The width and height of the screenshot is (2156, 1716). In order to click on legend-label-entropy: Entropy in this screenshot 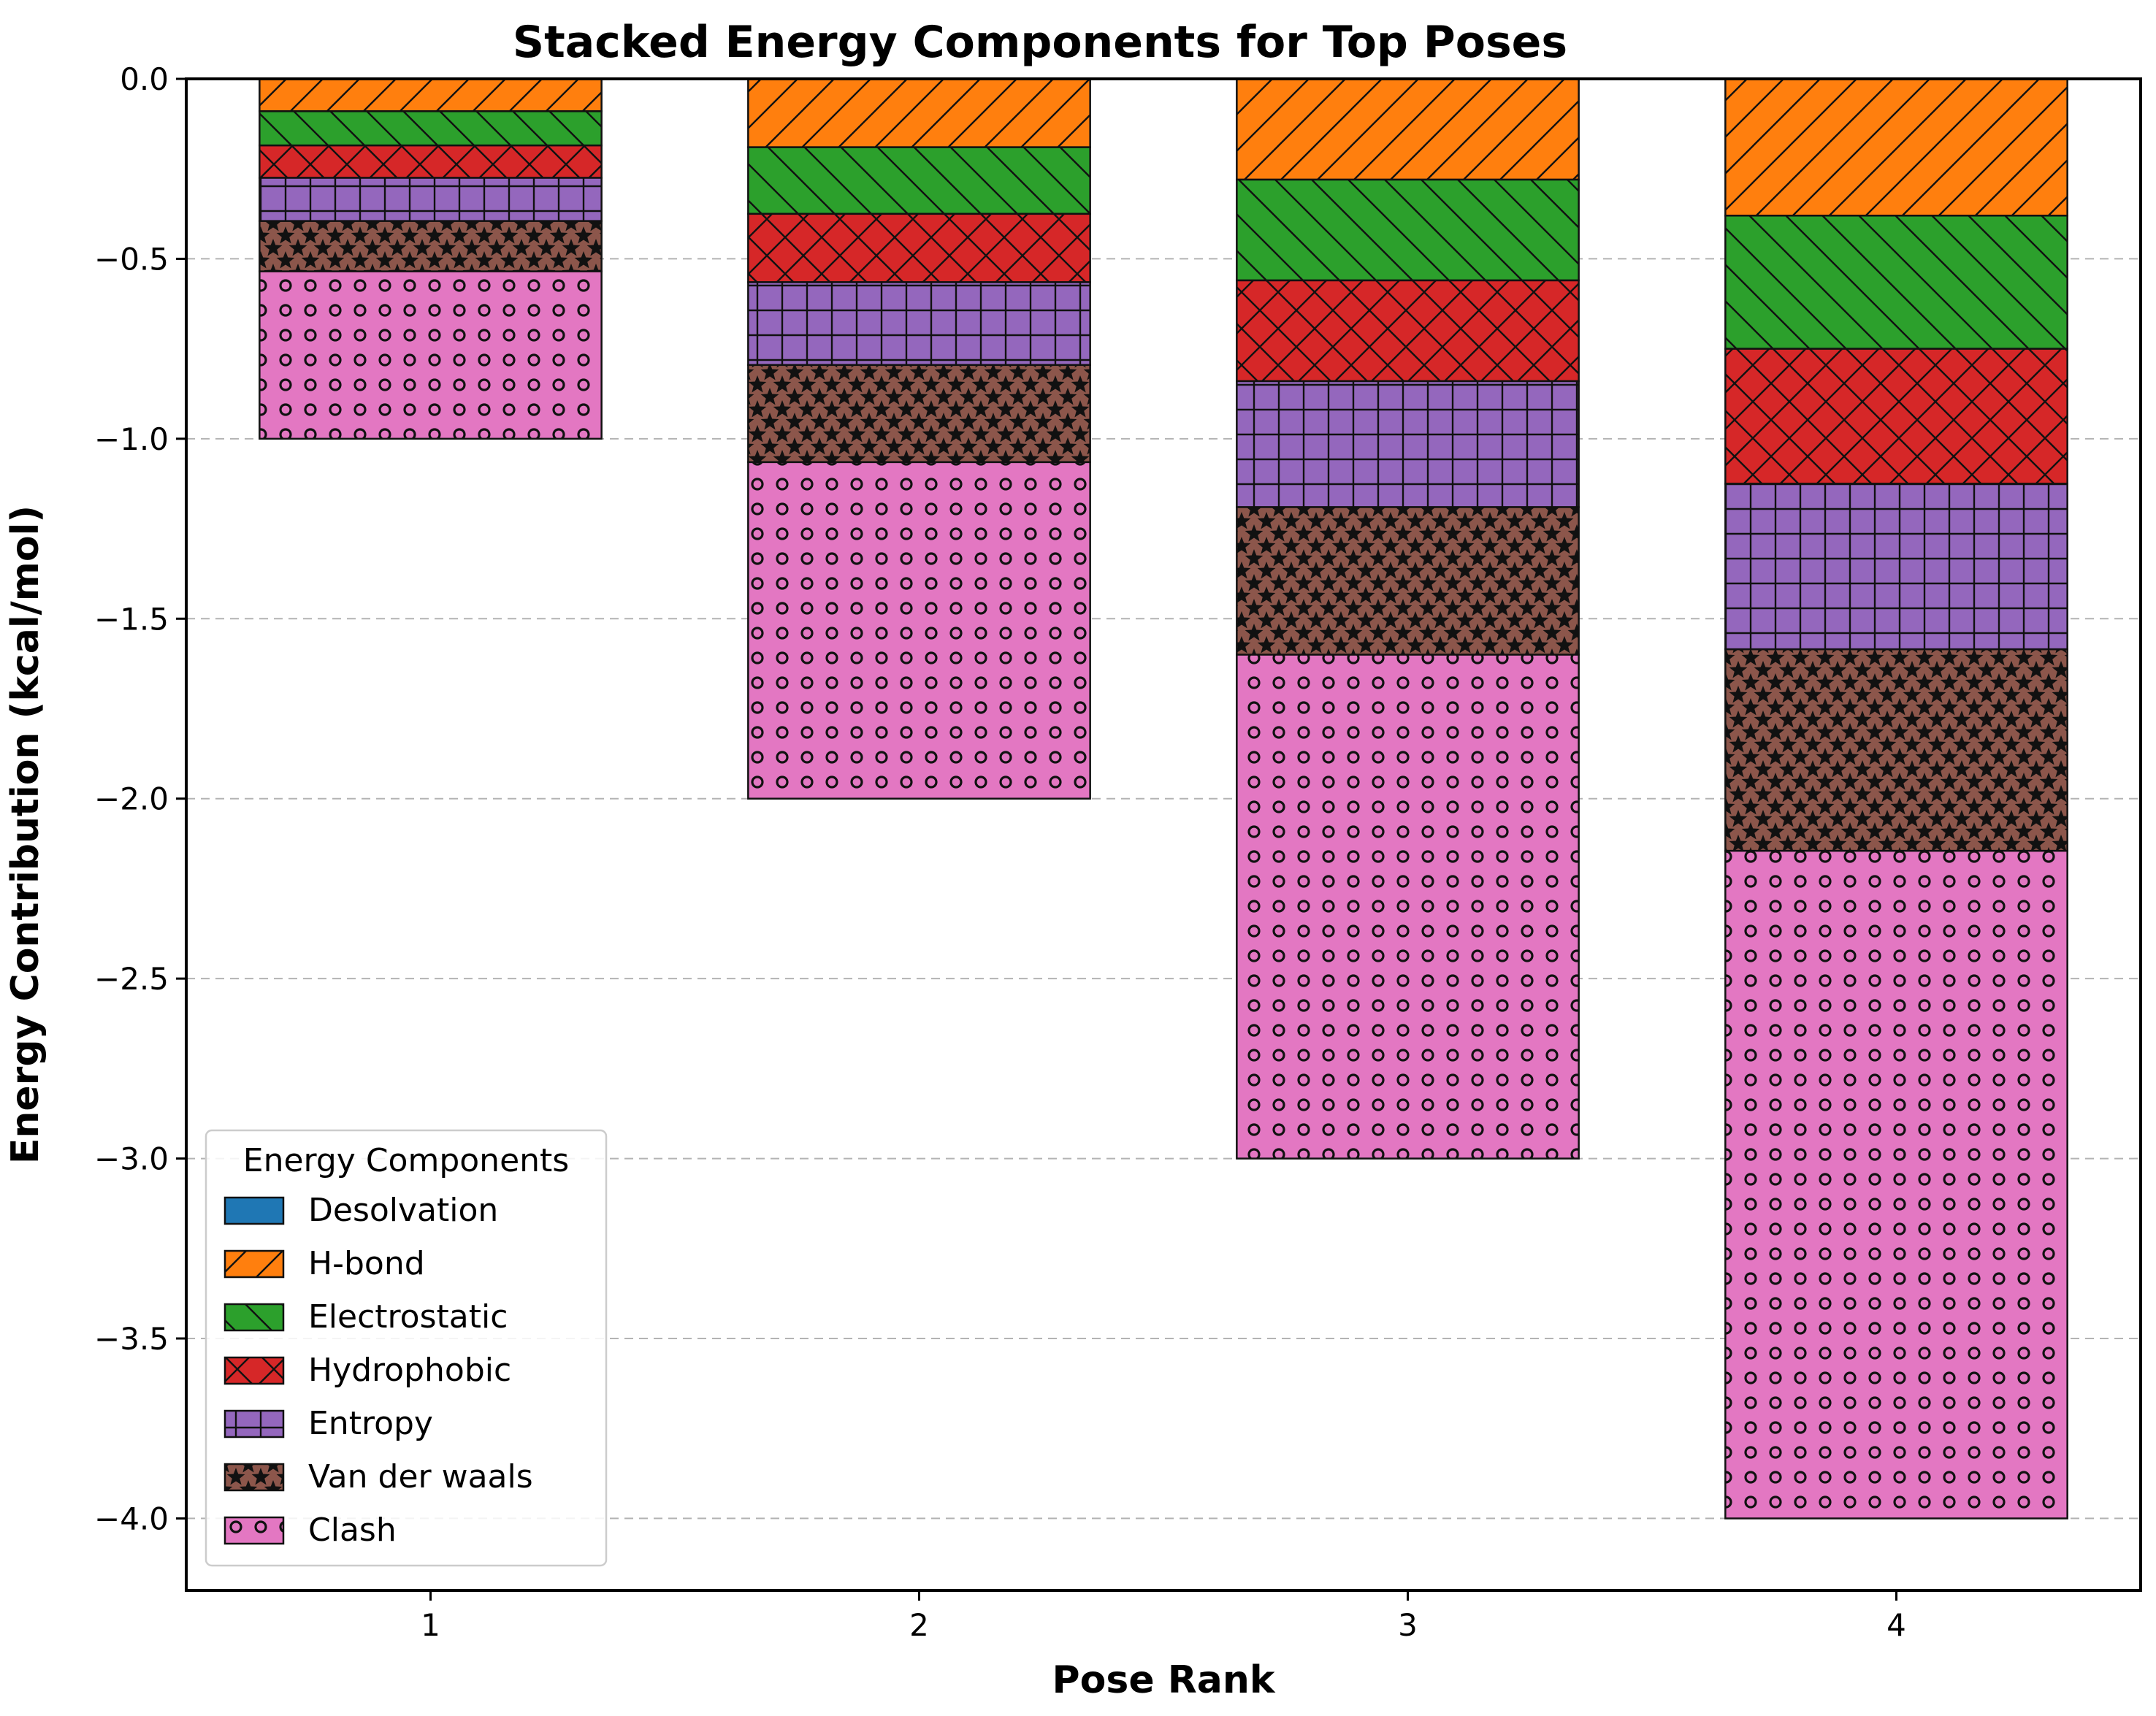, I will do `click(370, 1423)`.